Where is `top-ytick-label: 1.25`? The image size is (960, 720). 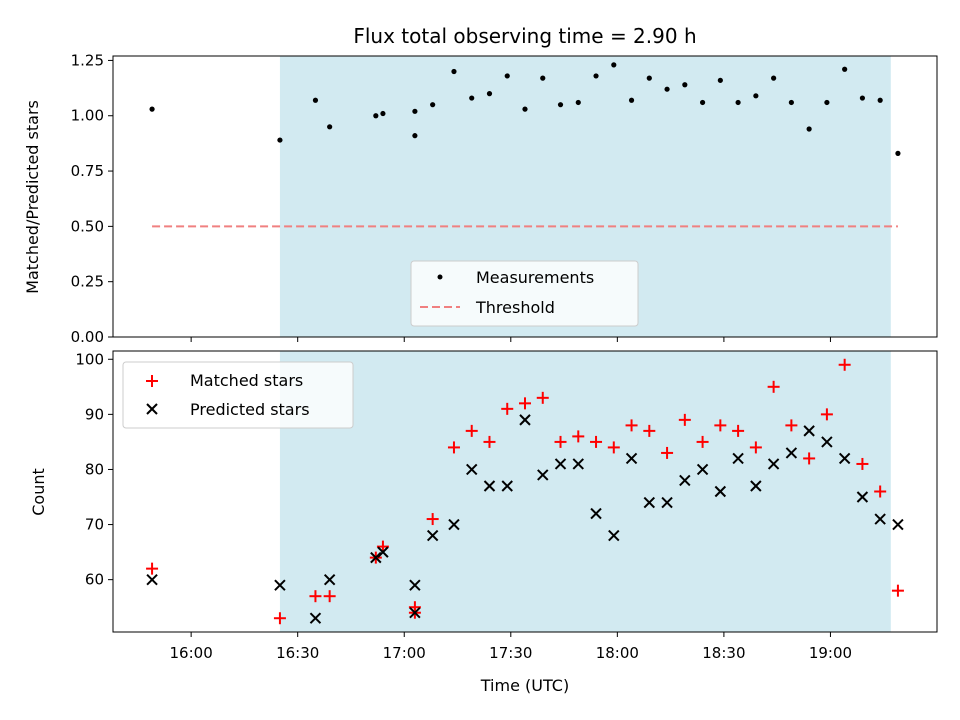 top-ytick-label: 1.25 is located at coordinates (87, 60).